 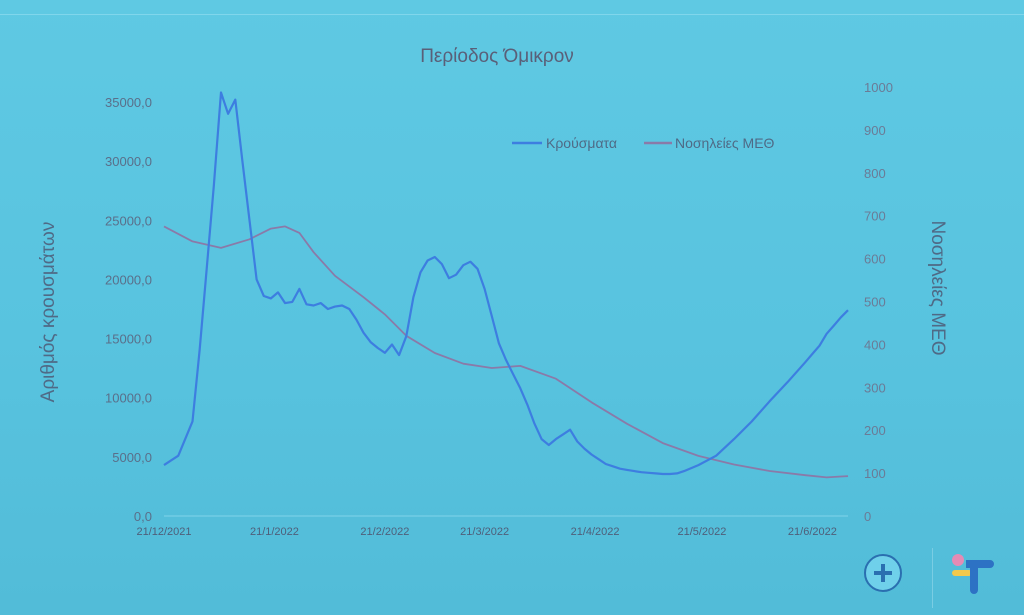 I want to click on y2-tick-label: 700, so click(x=875, y=216).